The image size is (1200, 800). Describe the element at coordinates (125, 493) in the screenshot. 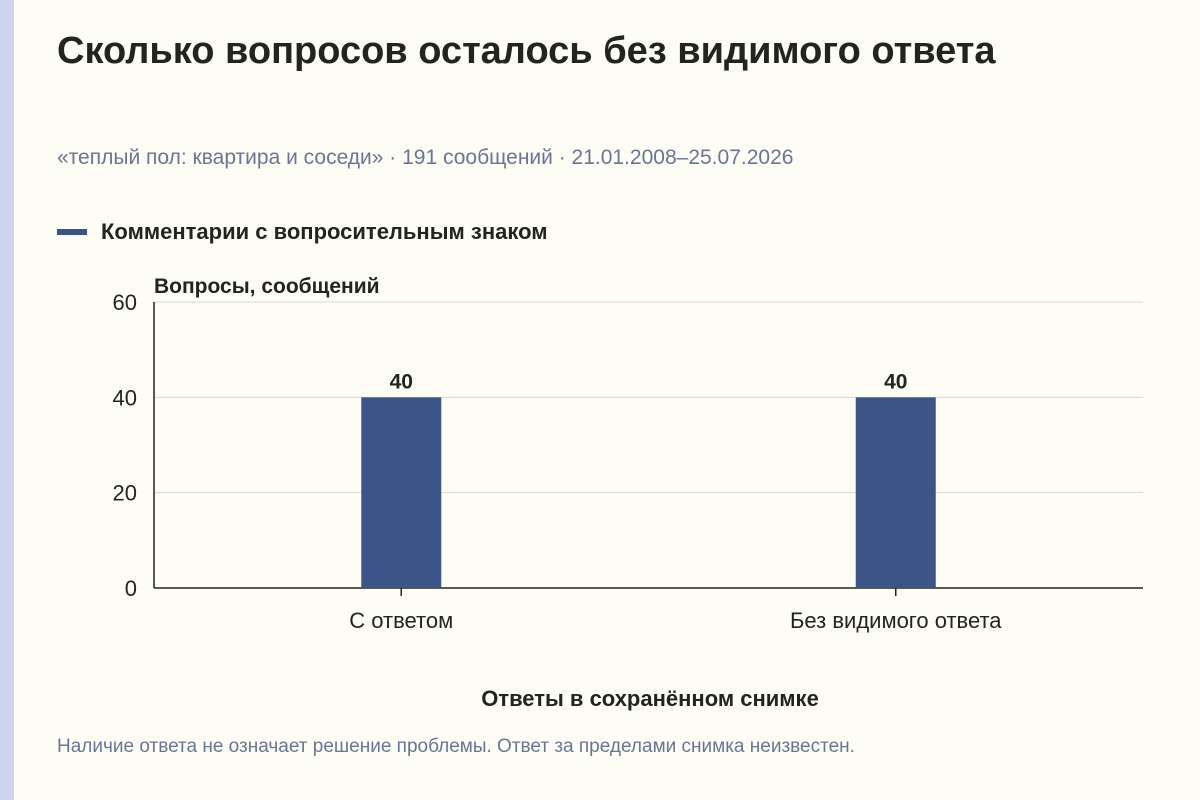

I see `y-tick-label: 20` at that location.